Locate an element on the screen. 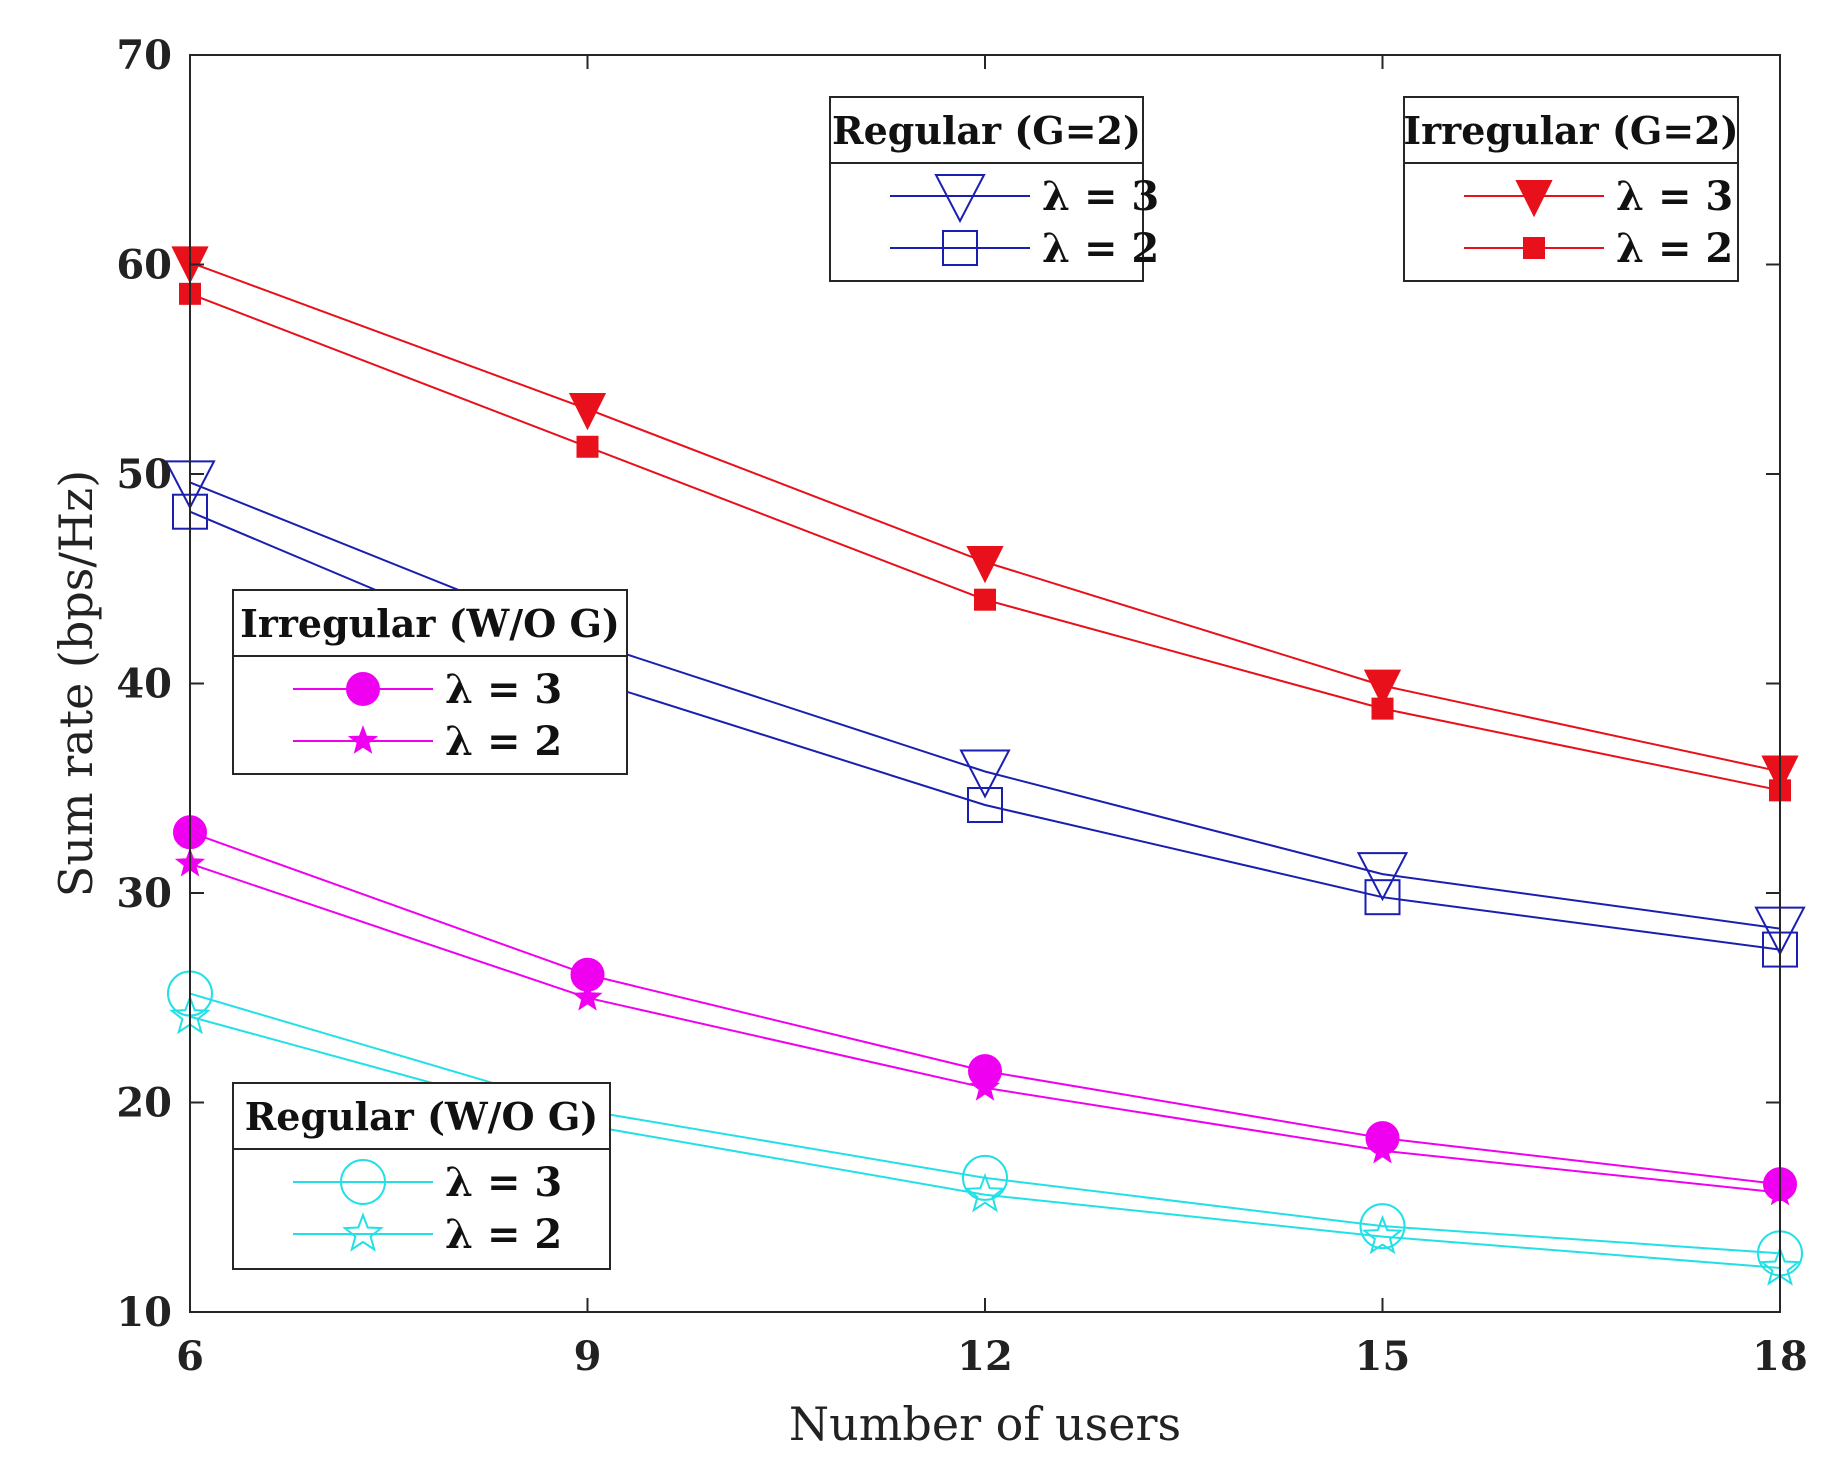 This screenshot has height=1469, width=1828. y-tick-label: 30 is located at coordinates (144, 893).